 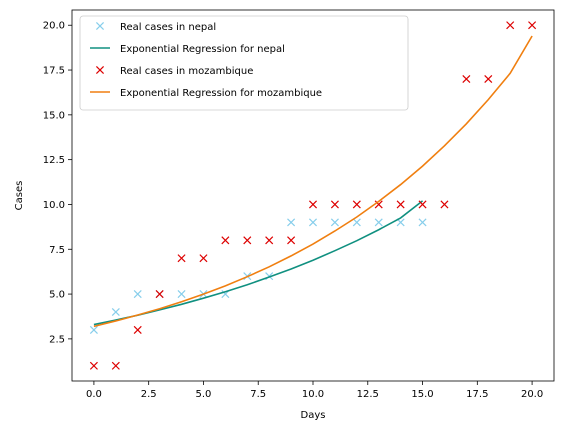 I want to click on y-tick-label: 2.5, so click(x=57, y=339).